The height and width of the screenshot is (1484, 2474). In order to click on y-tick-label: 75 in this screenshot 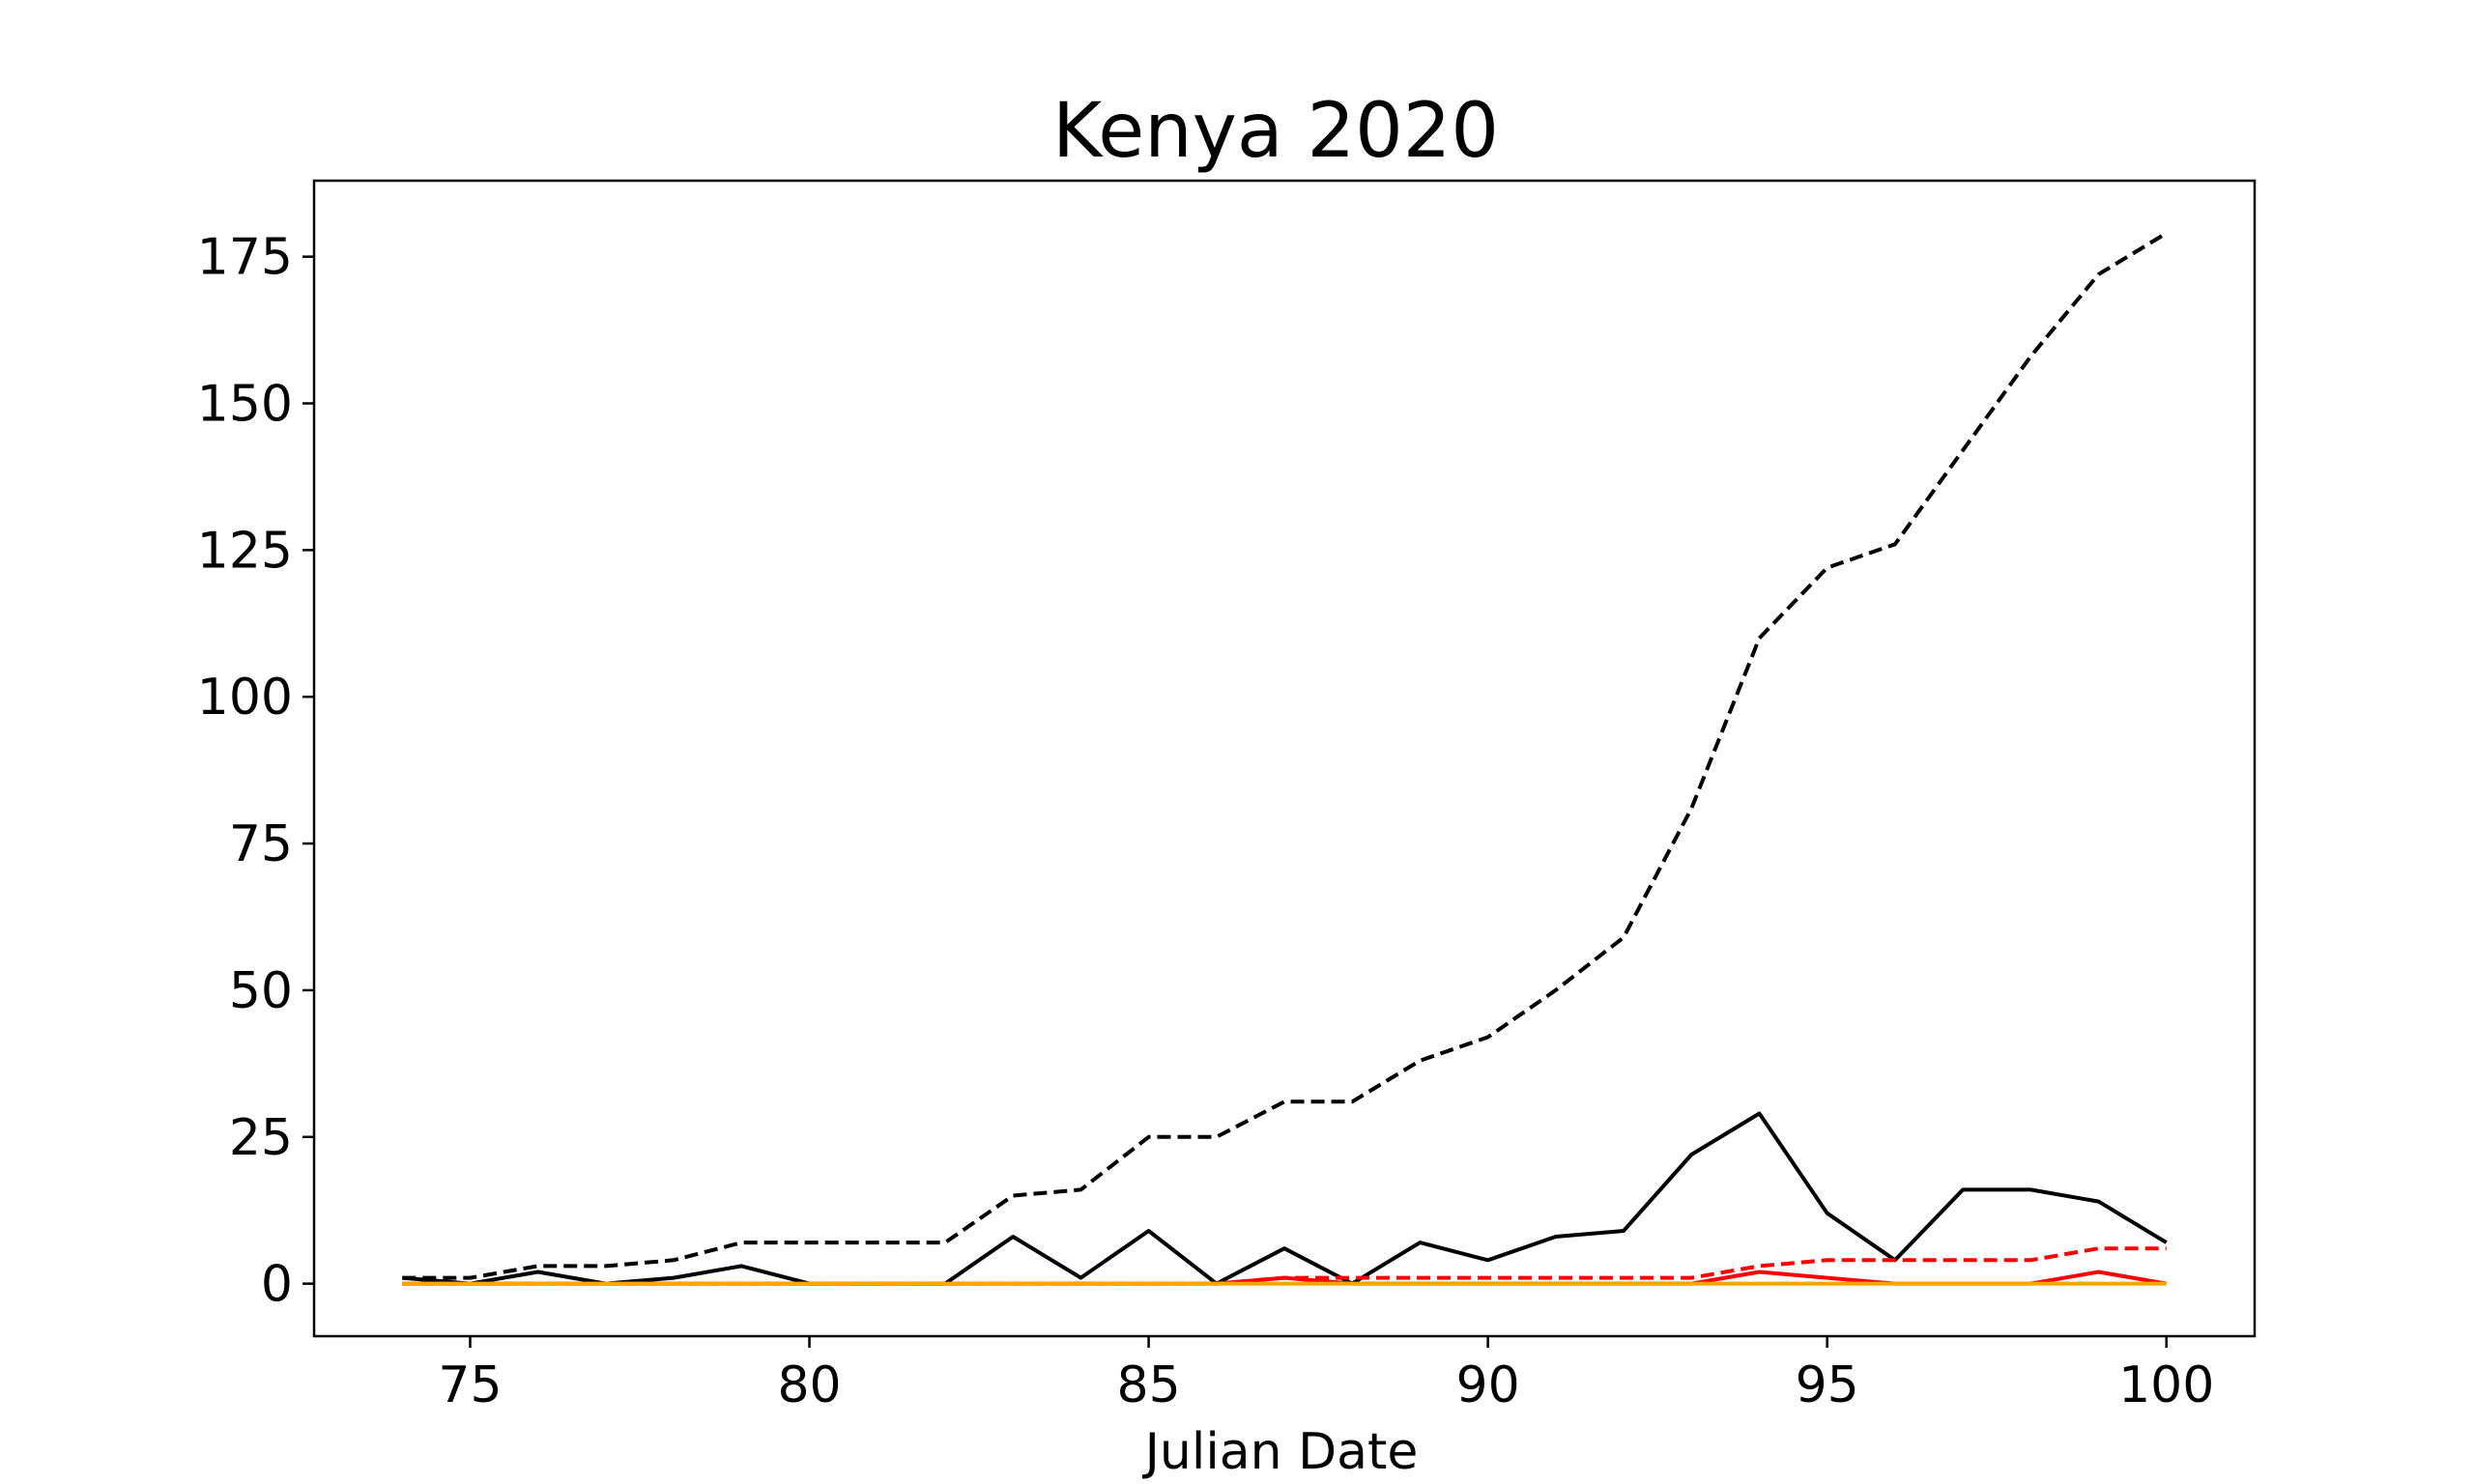, I will do `click(261, 844)`.